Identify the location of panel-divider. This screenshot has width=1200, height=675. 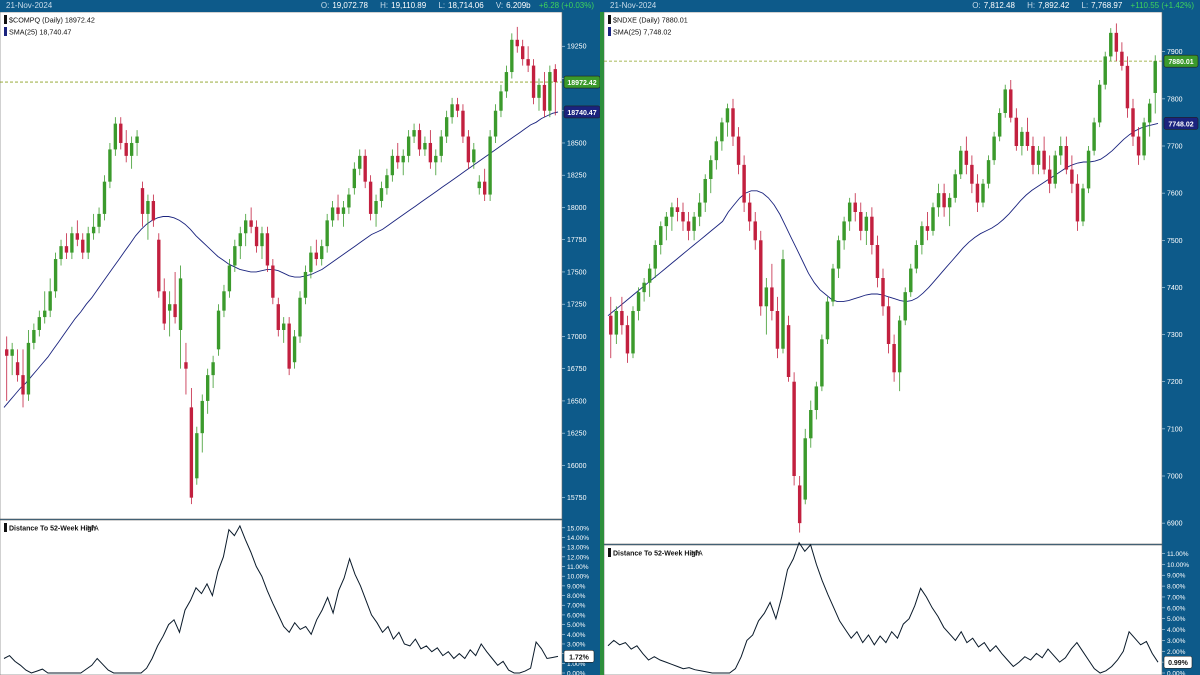
(602, 343).